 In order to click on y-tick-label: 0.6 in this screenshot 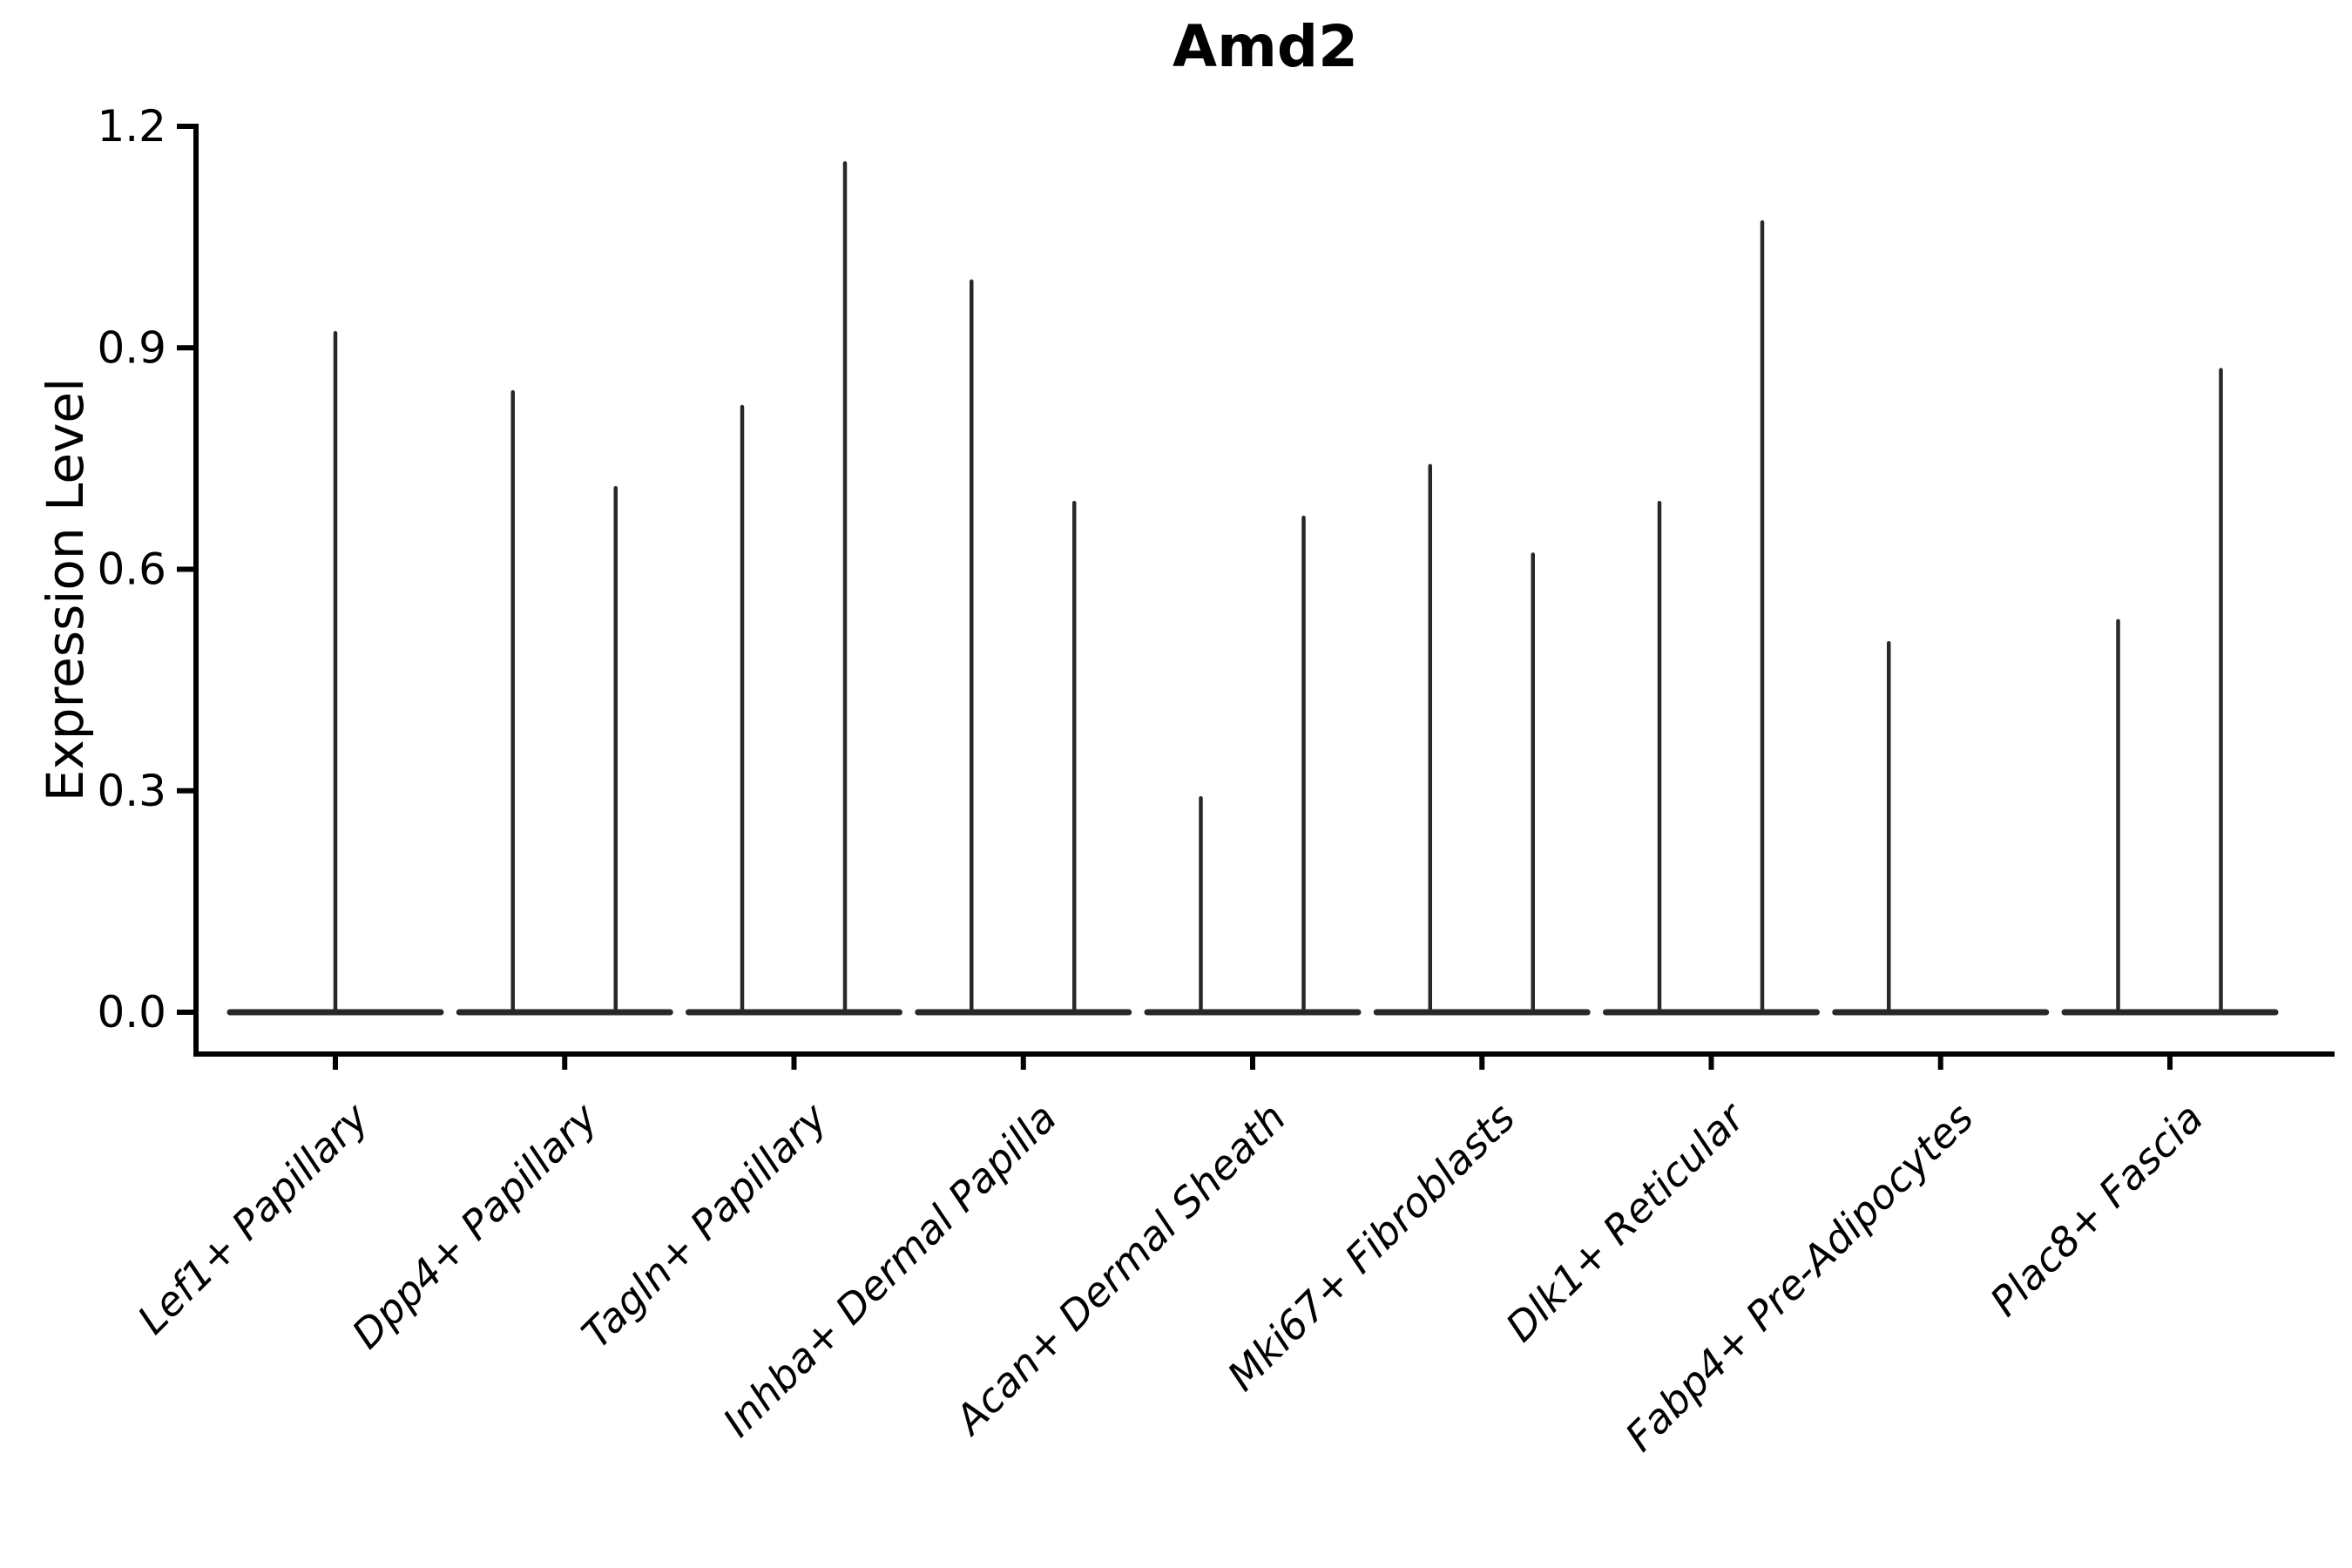, I will do `click(131, 569)`.